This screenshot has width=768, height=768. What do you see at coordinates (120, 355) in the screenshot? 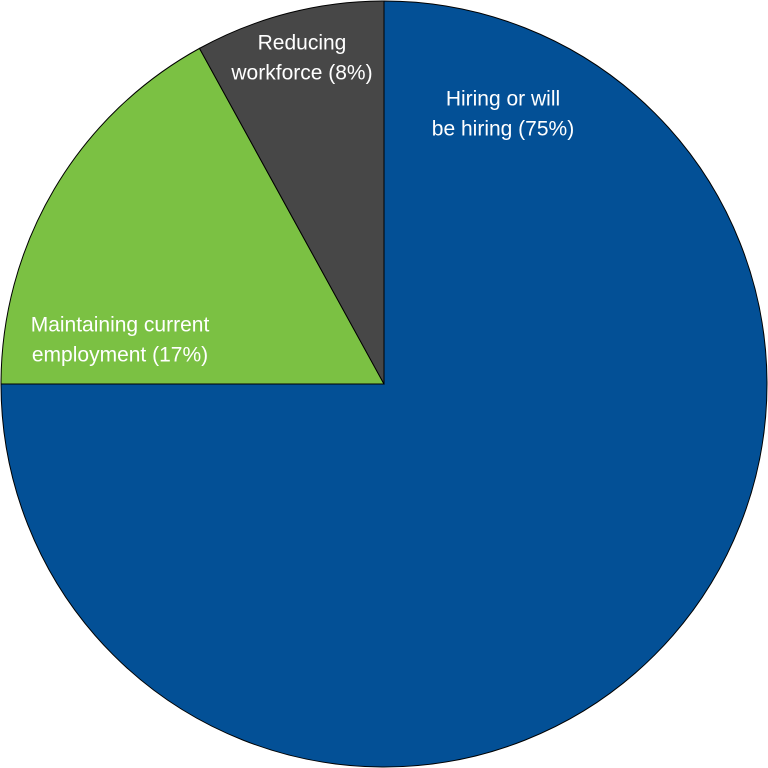
I see `slice-label: employment (17%)` at bounding box center [120, 355].